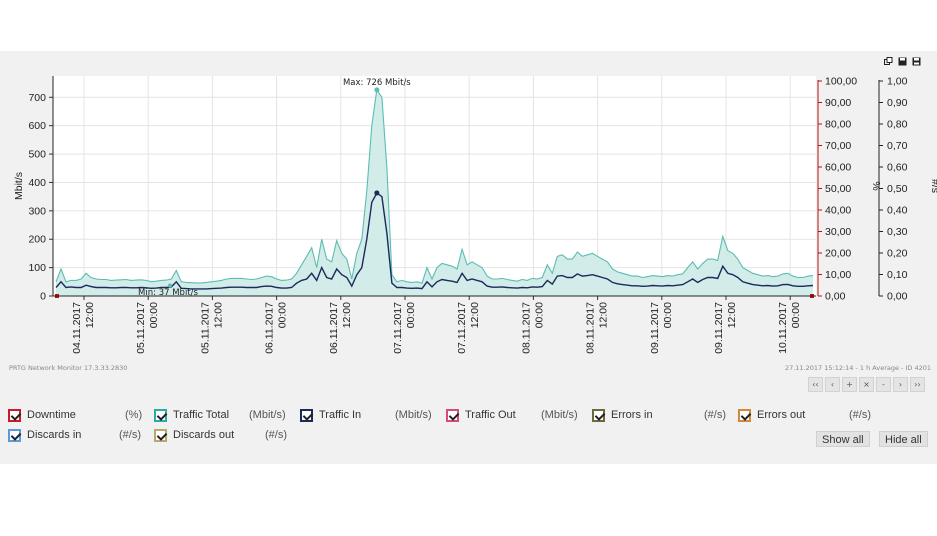  I want to click on checkbox-errors-in, so click(598, 415).